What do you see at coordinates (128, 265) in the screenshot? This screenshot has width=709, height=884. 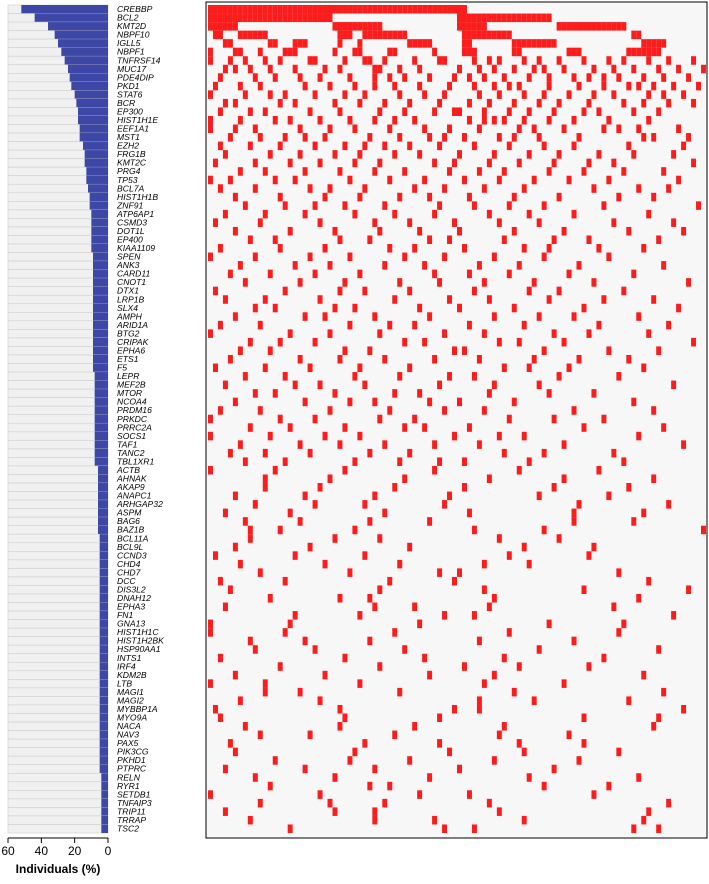 I see `gene-label: ANK3` at bounding box center [128, 265].